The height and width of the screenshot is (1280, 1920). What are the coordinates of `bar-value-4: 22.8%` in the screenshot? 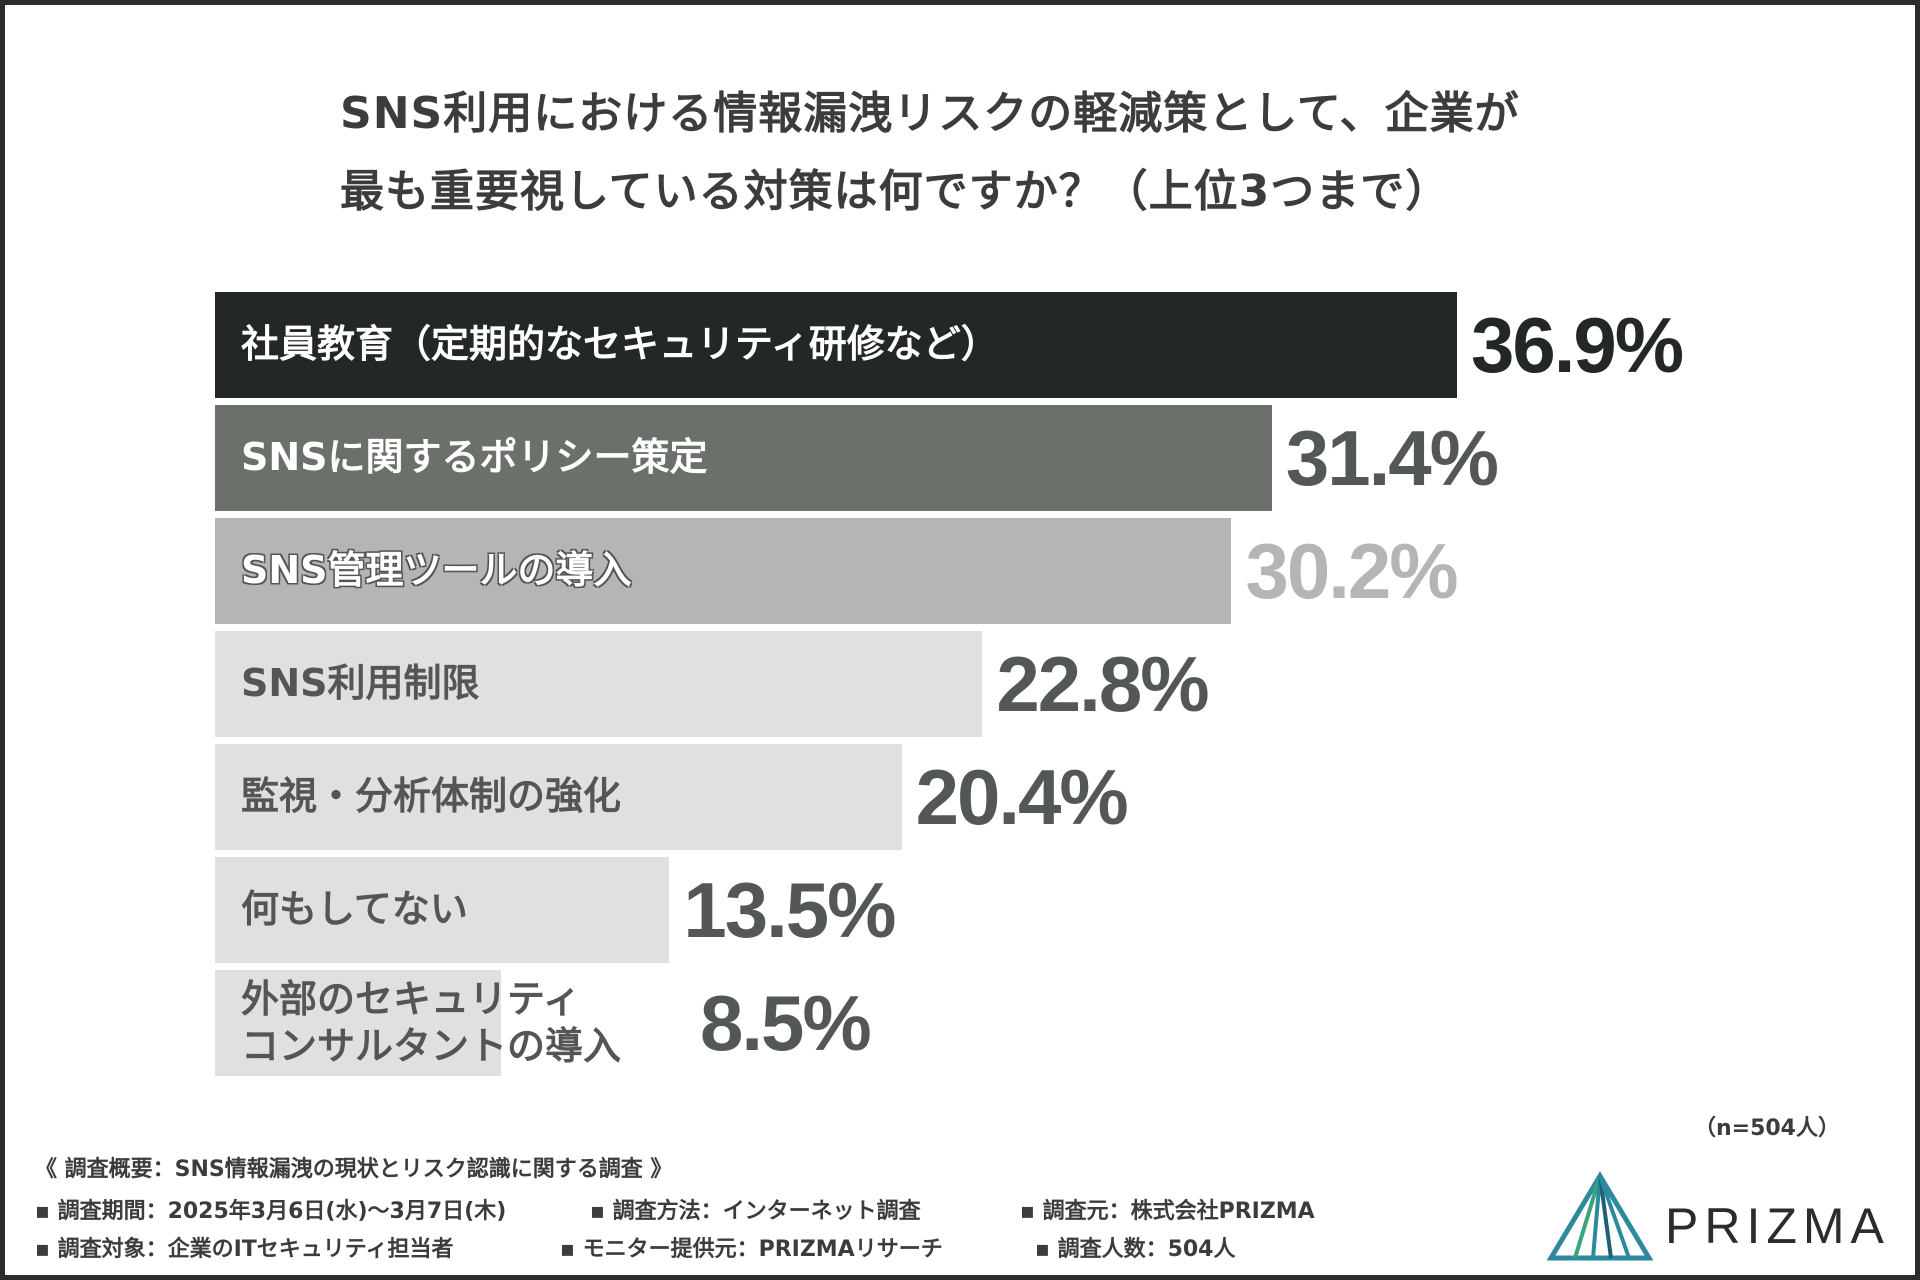 It's located at (1102, 684).